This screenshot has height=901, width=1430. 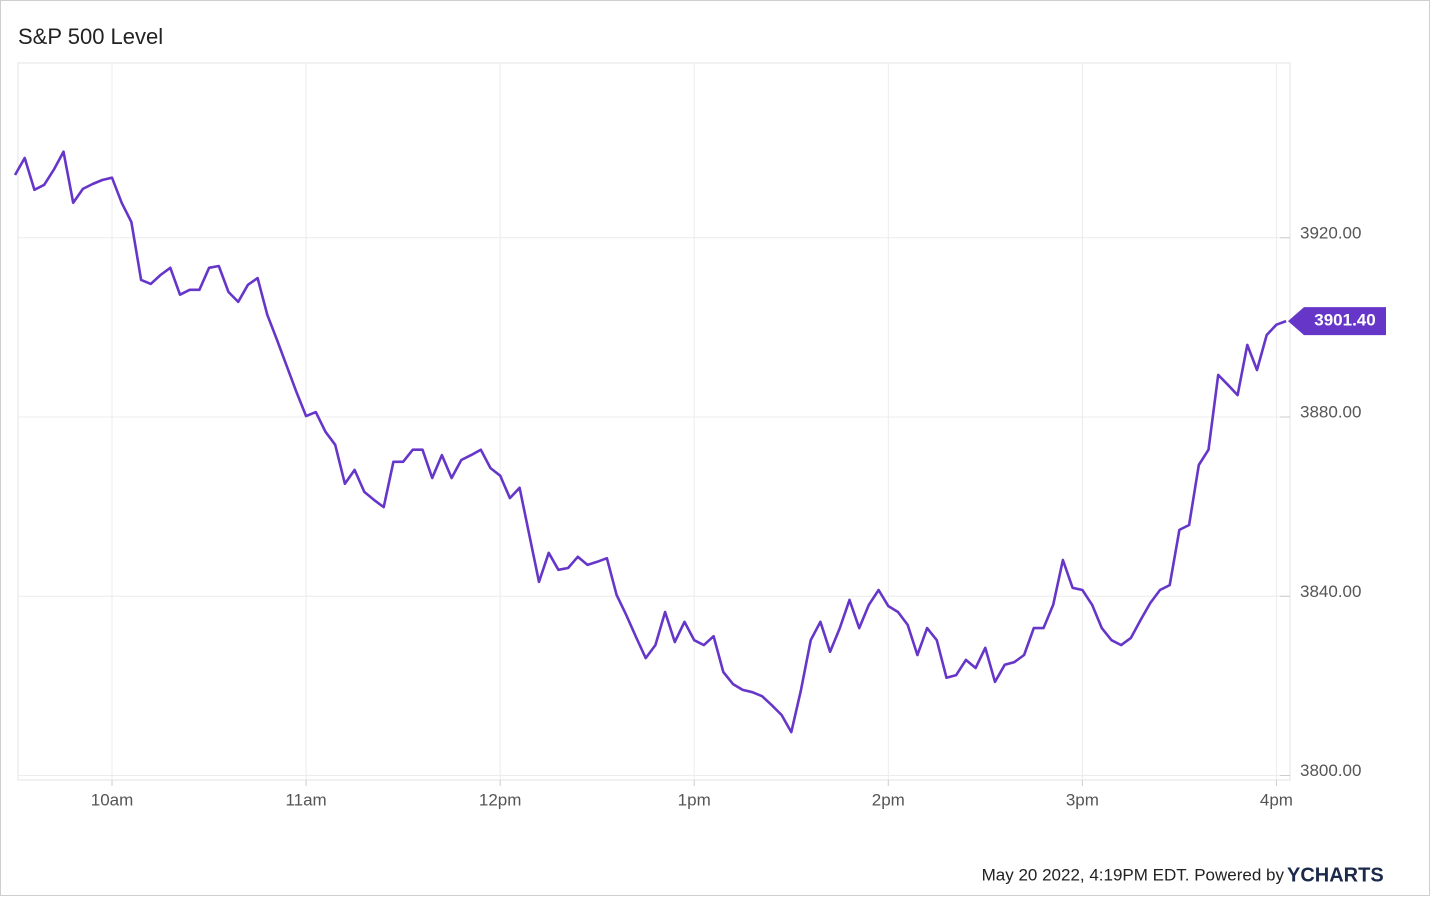 What do you see at coordinates (1133, 874) in the screenshot?
I see `footer-text: May 20 2022, 4:19PM EDT. Powered by` at bounding box center [1133, 874].